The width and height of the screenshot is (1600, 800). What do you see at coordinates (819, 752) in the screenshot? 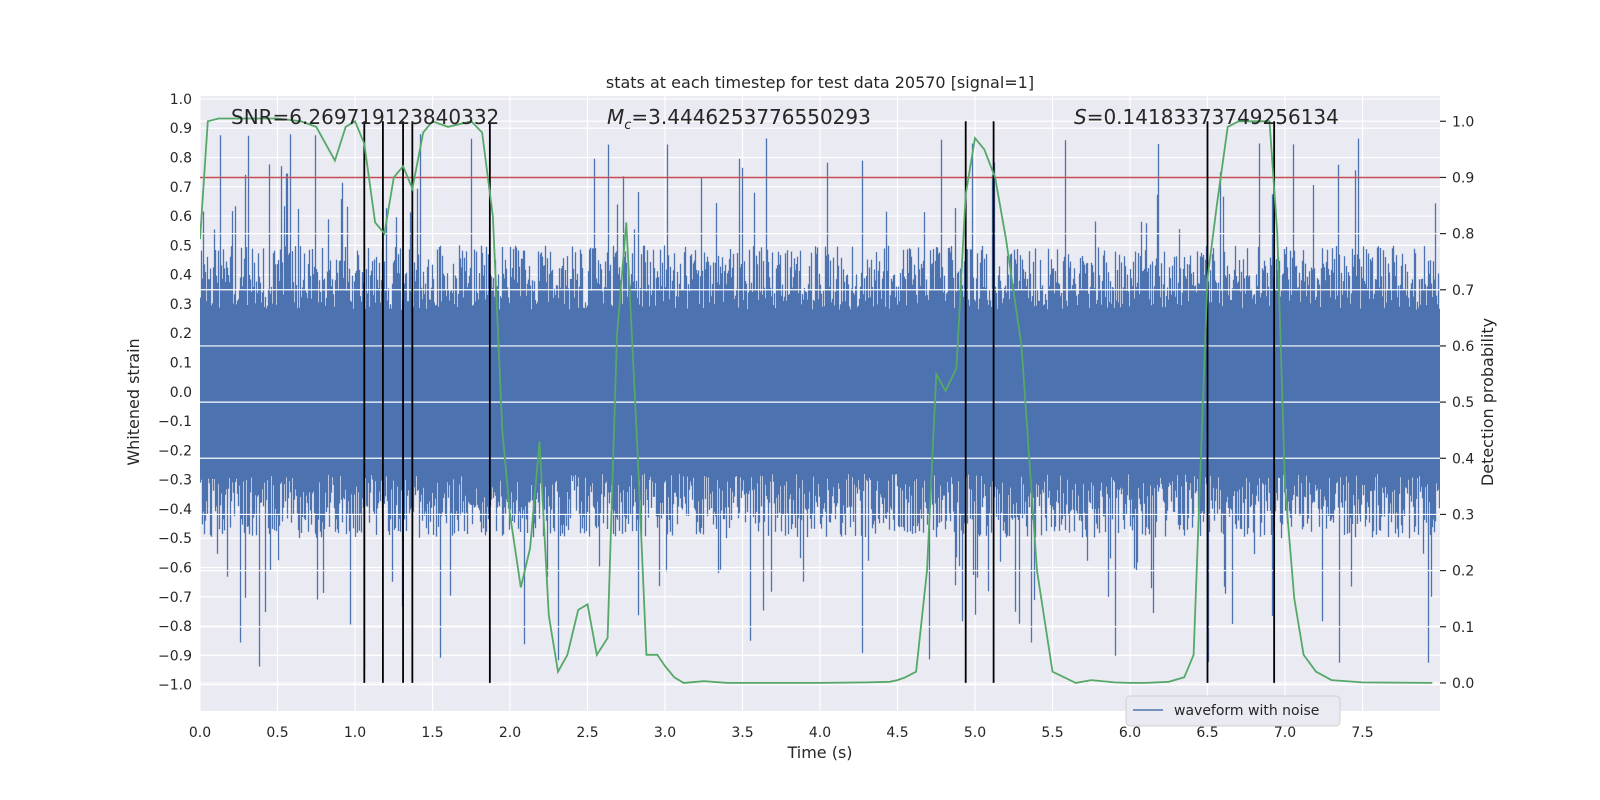
I see `x-axis-label: Time (s)` at bounding box center [819, 752].